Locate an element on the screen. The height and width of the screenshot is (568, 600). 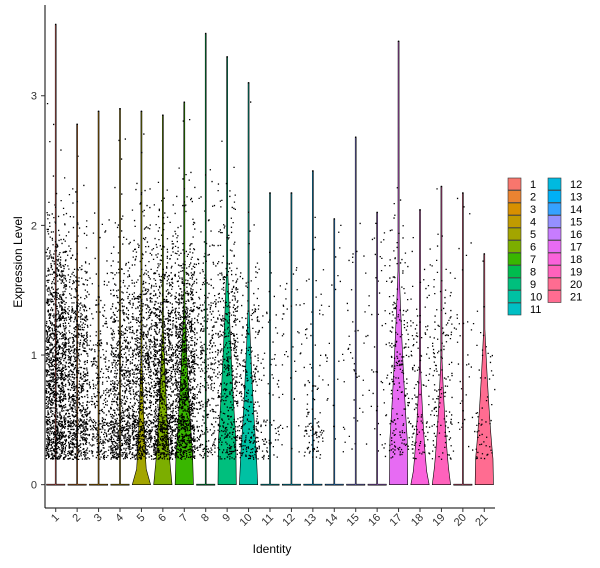
legend-label: 5 is located at coordinates (533, 235).